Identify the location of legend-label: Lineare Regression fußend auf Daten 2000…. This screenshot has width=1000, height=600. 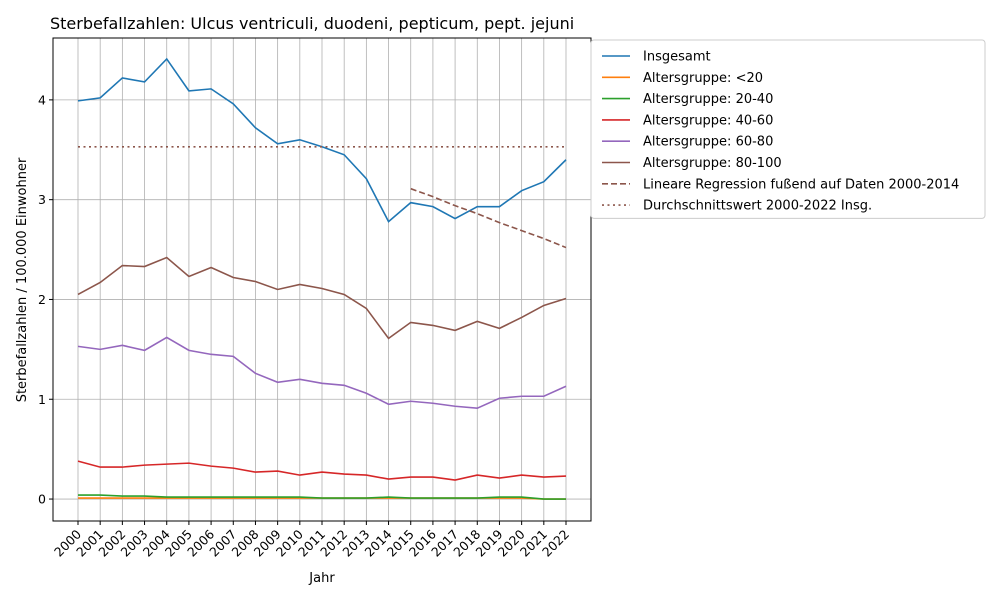
(801, 184).